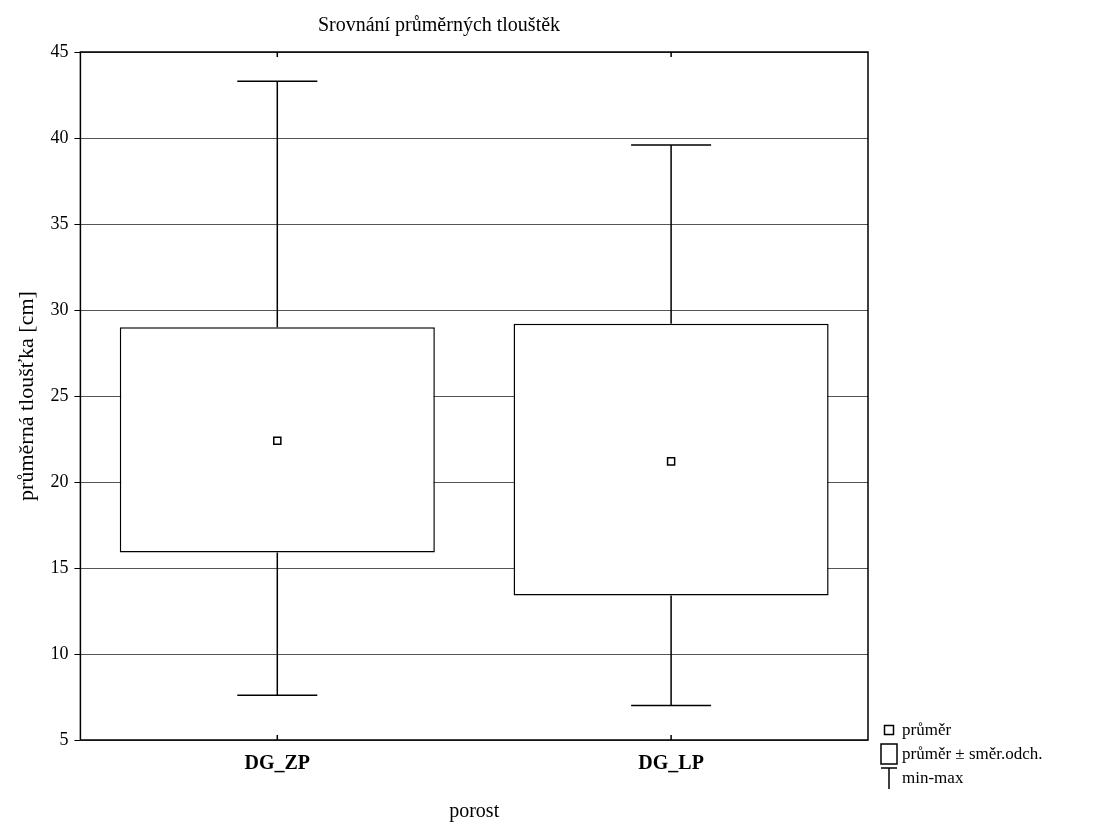 Image resolution: width=1116 pixels, height=838 pixels. What do you see at coordinates (59, 480) in the screenshot?
I see `y-tick-label: 20` at bounding box center [59, 480].